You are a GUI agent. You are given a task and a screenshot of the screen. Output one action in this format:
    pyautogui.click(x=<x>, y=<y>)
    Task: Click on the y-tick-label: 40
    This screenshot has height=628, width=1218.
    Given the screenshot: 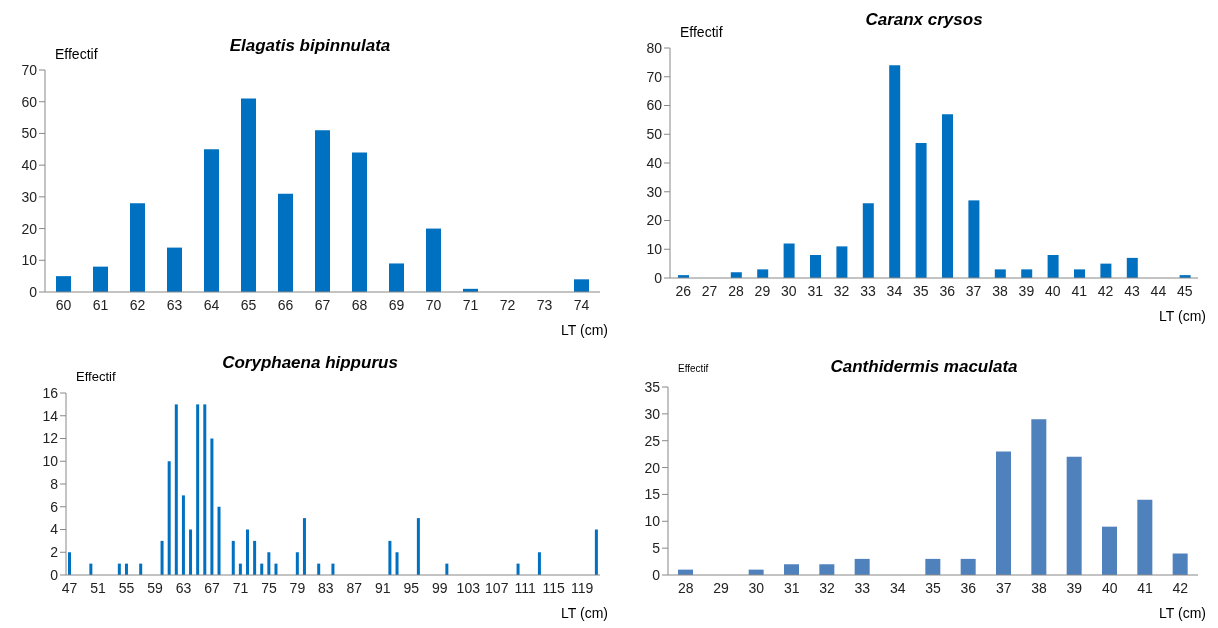 What is the action you would take?
    pyautogui.click(x=654, y=162)
    